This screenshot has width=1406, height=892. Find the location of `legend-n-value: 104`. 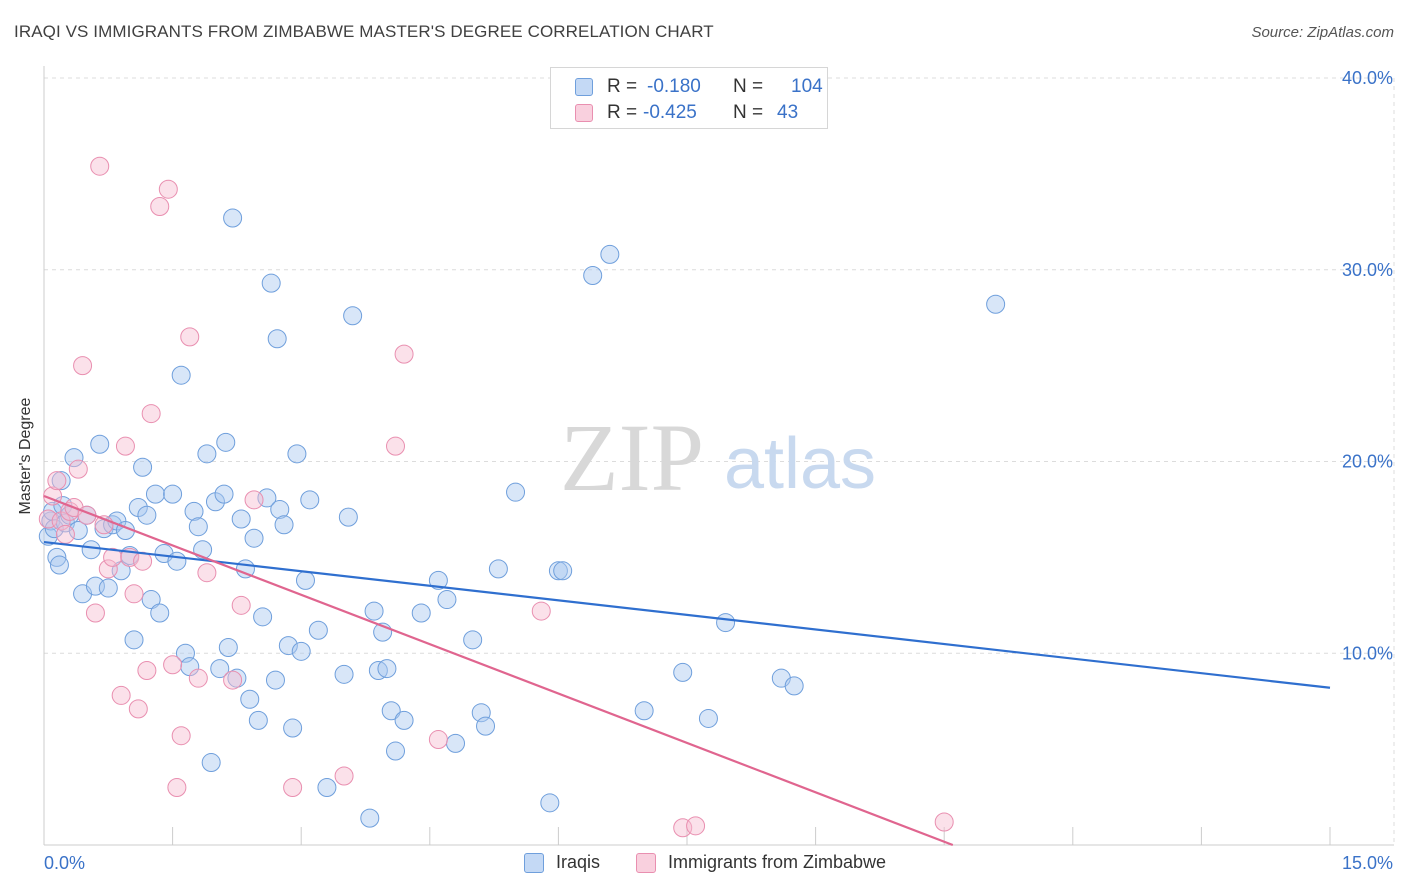

legend-n-value: 104 is located at coordinates (807, 86).